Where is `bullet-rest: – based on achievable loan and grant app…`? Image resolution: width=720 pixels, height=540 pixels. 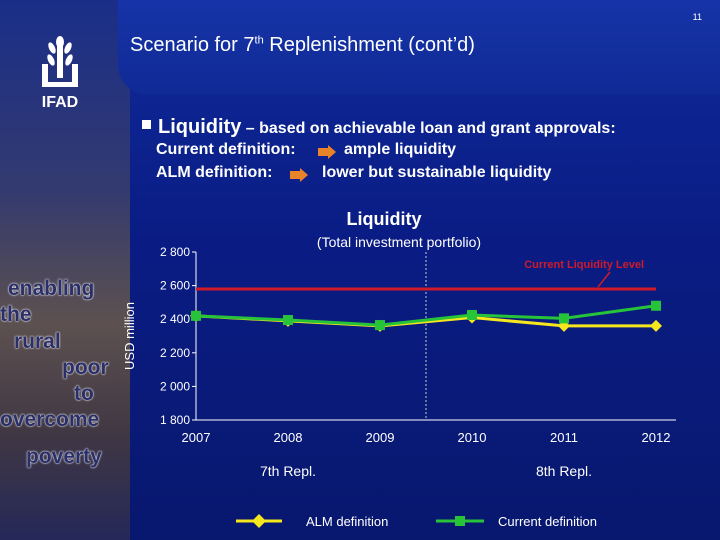 bullet-rest: – based on achievable loan and grant app… is located at coordinates (428, 128).